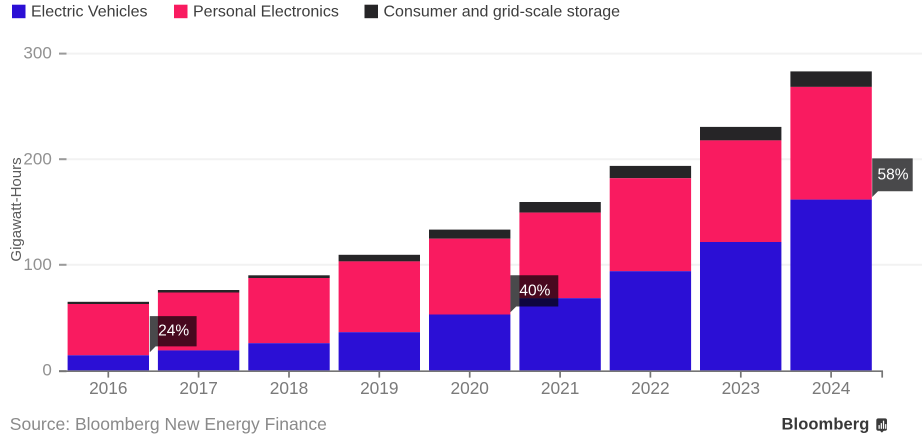 The height and width of the screenshot is (438, 922). I want to click on svg-text: Gigawatt-Hours, so click(16, 209).